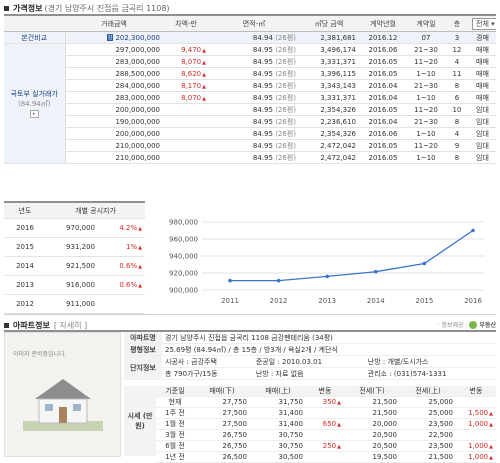 The height and width of the screenshot is (463, 500). Describe the element at coordinates (426, 23) in the screenshot. I see `col-day: 계약일` at that location.